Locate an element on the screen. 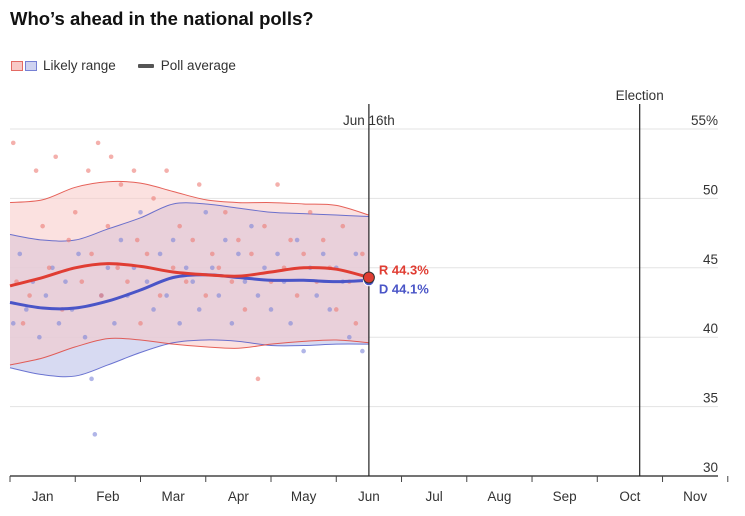 The image size is (745, 516). x-tick-label: Oct is located at coordinates (629, 496).